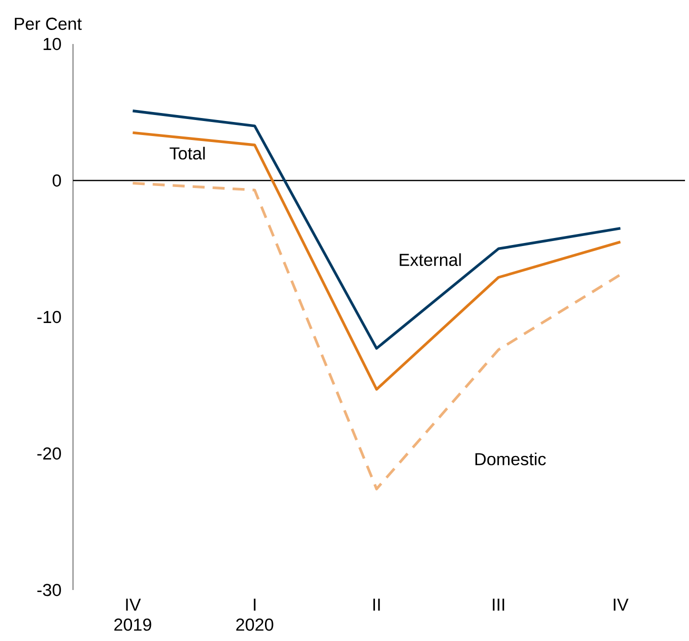  Describe the element at coordinates (498, 604) in the screenshot. I see `x-tick-label: III` at that location.